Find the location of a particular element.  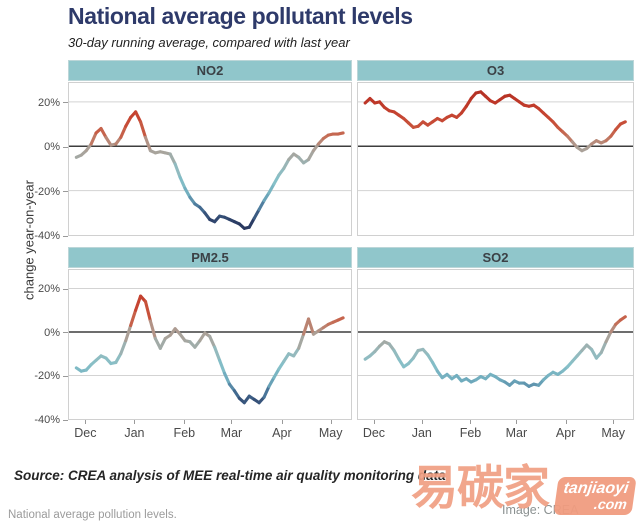

line-chart-pm25 is located at coordinates (210, 346).